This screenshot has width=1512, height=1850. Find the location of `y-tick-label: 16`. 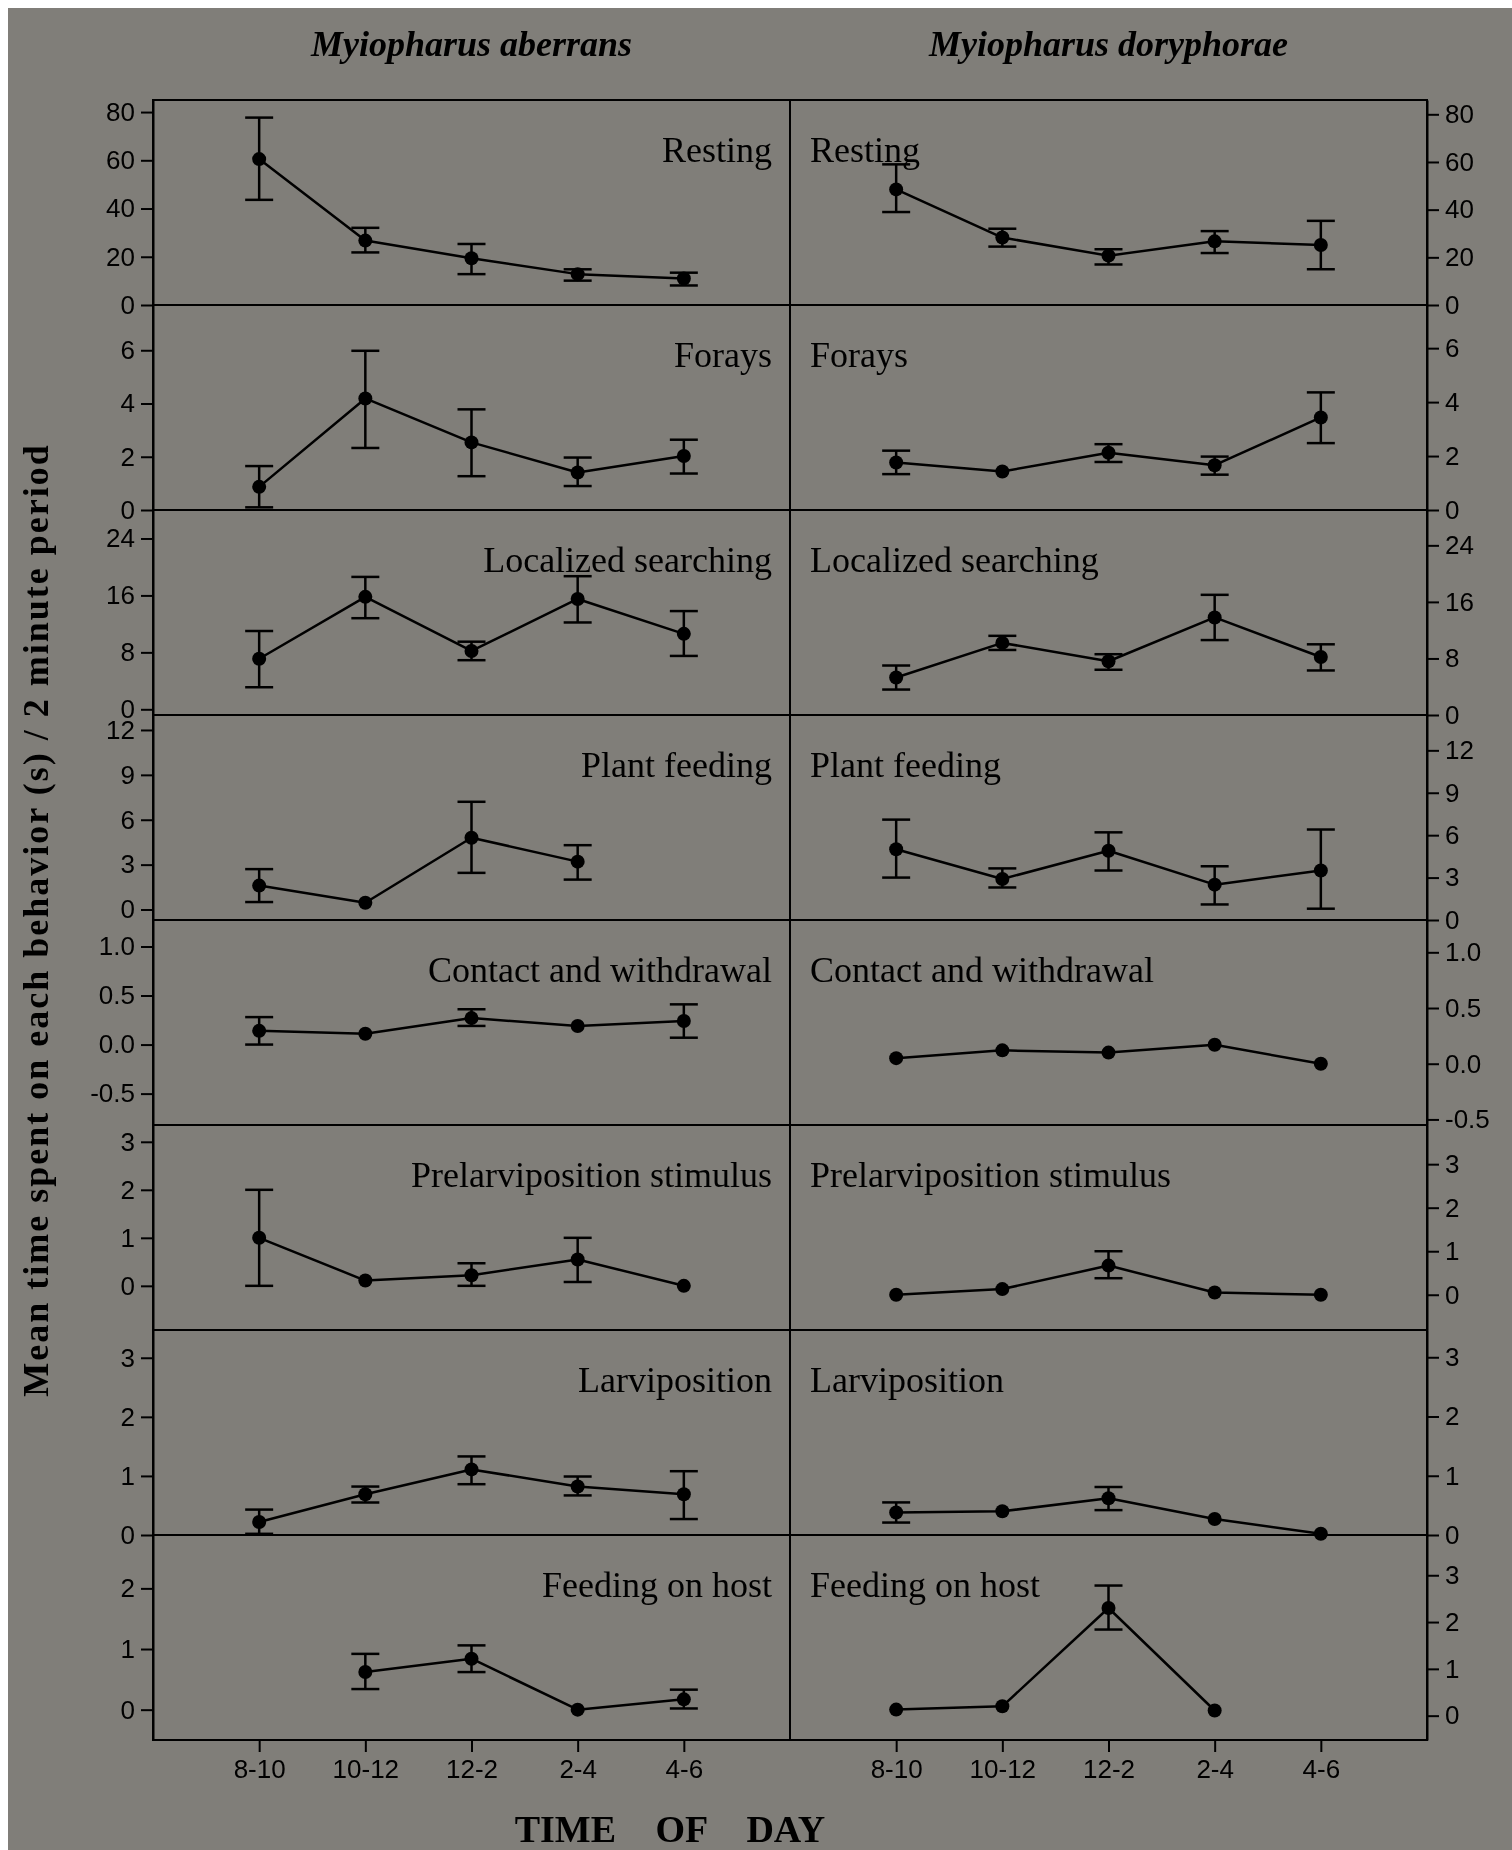

y-tick-label: 16 is located at coordinates (120, 595).